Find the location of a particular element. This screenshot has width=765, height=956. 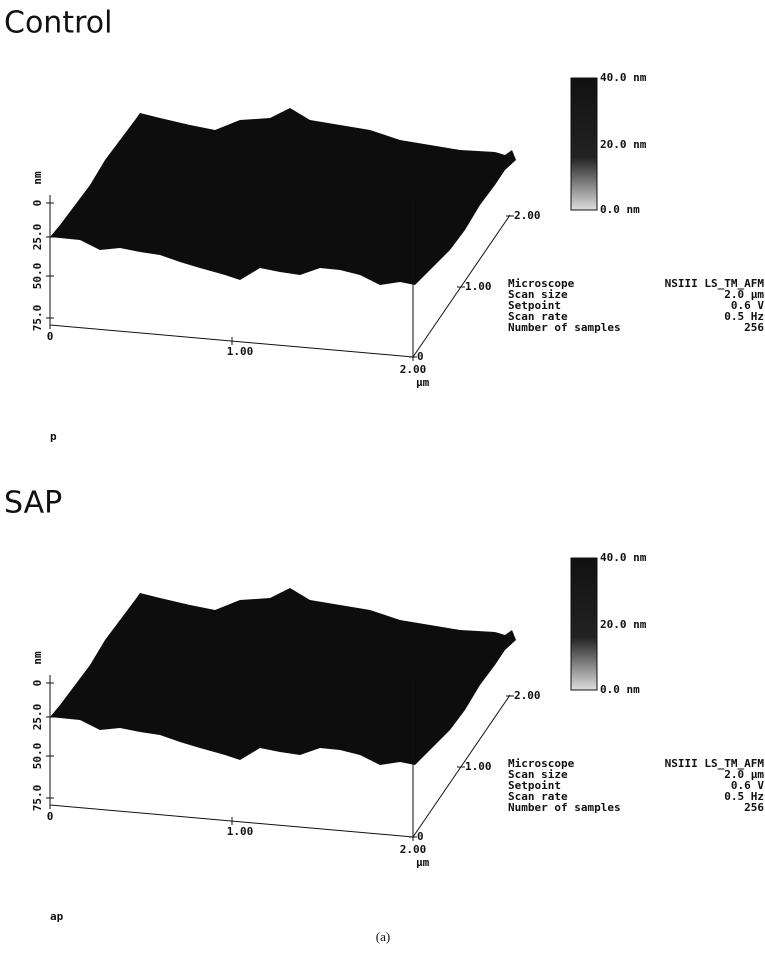

figure-label: (a) is located at coordinates (383, 936).